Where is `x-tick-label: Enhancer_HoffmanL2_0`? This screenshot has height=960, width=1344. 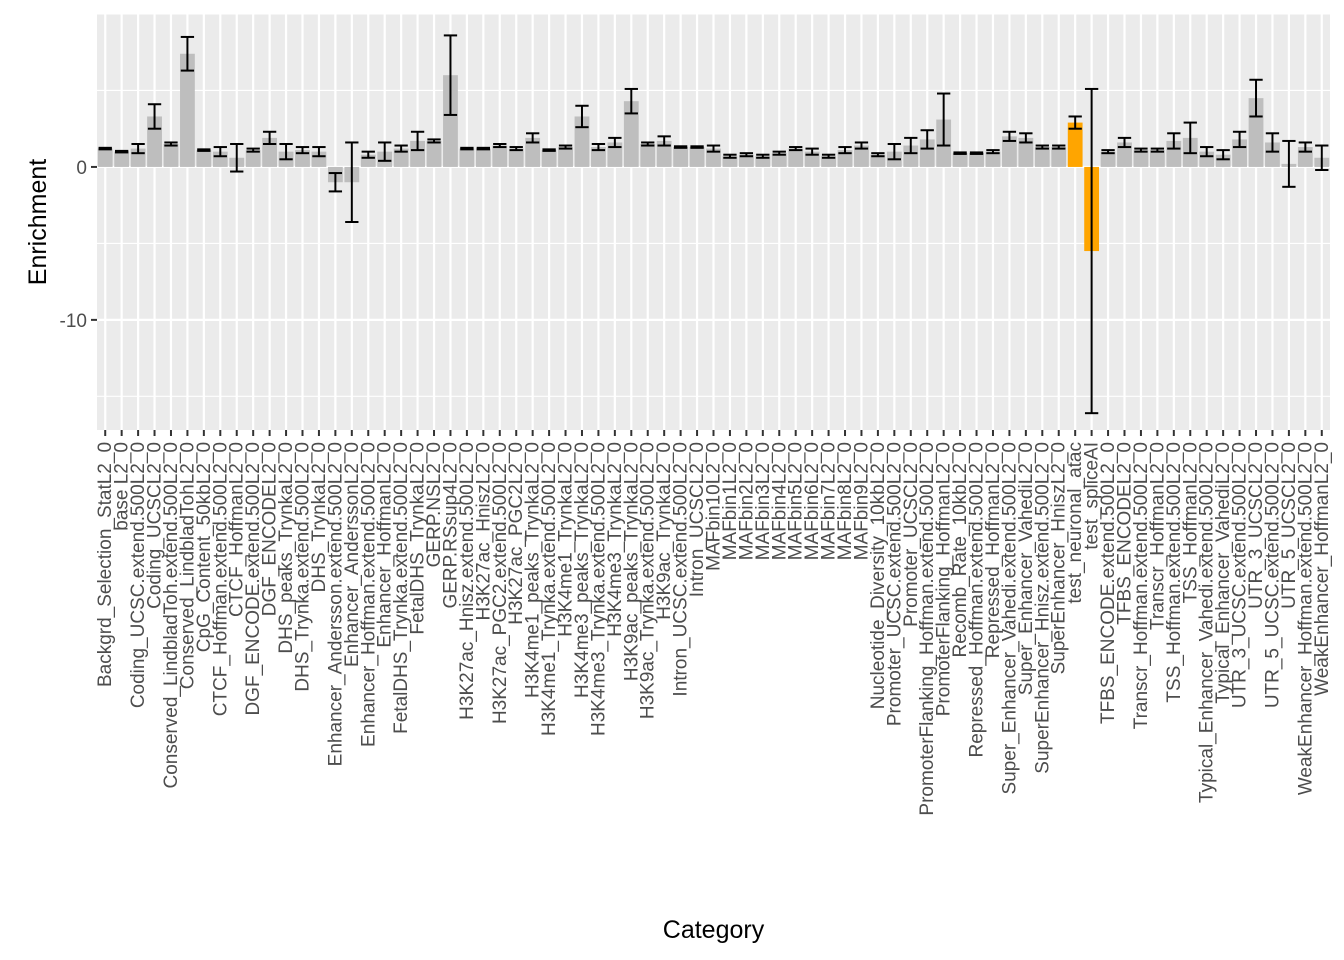
x-tick-label: Enhancer_HoffmanL2_0 is located at coordinates (385, 545).